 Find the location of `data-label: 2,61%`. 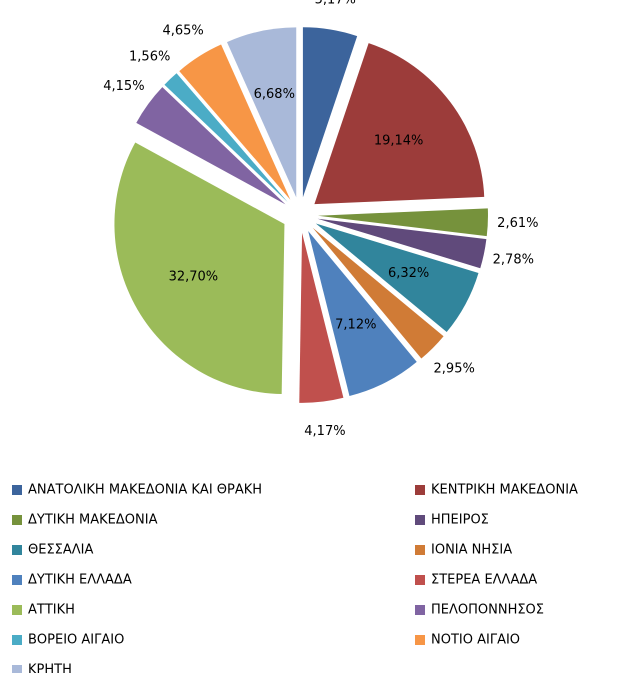

data-label: 2,61% is located at coordinates (517, 223).